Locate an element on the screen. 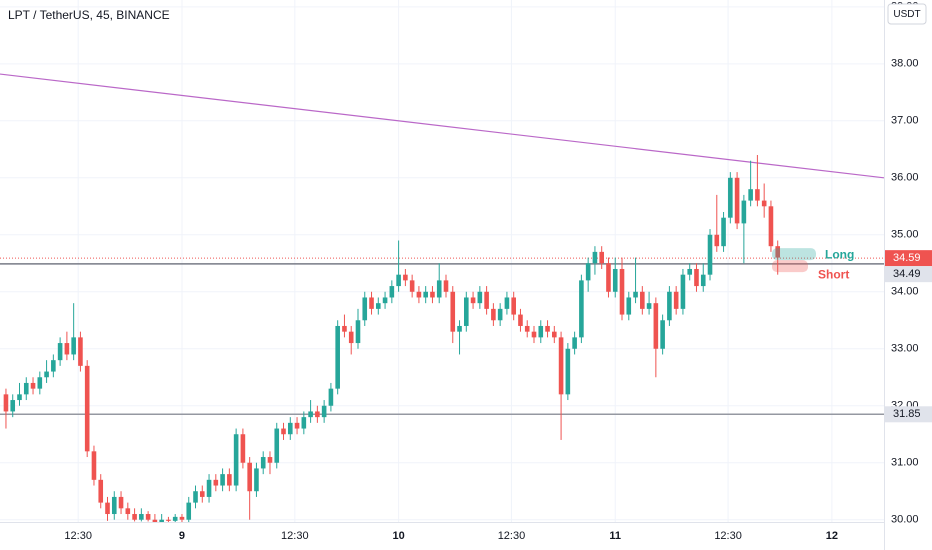 The width and height of the screenshot is (932, 550). y-tick-label: 38.00 is located at coordinates (905, 64).